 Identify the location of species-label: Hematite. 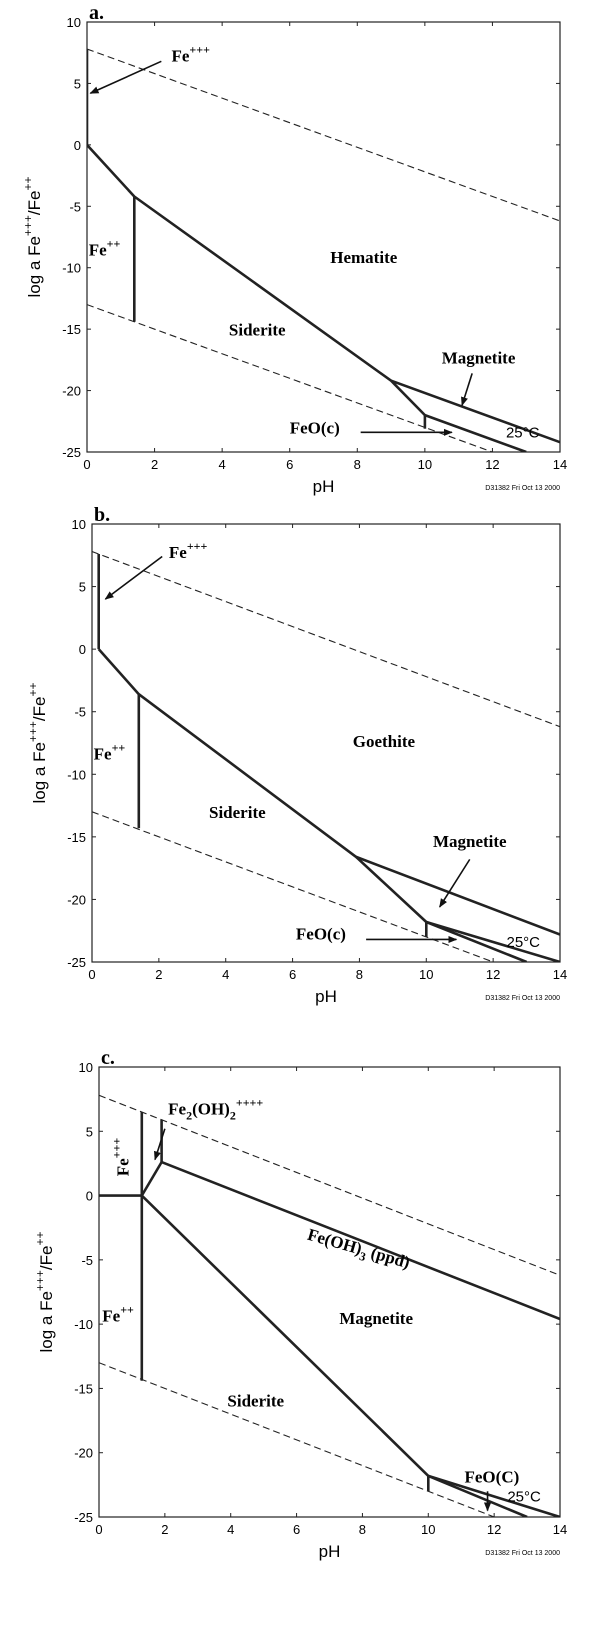
(363, 257).